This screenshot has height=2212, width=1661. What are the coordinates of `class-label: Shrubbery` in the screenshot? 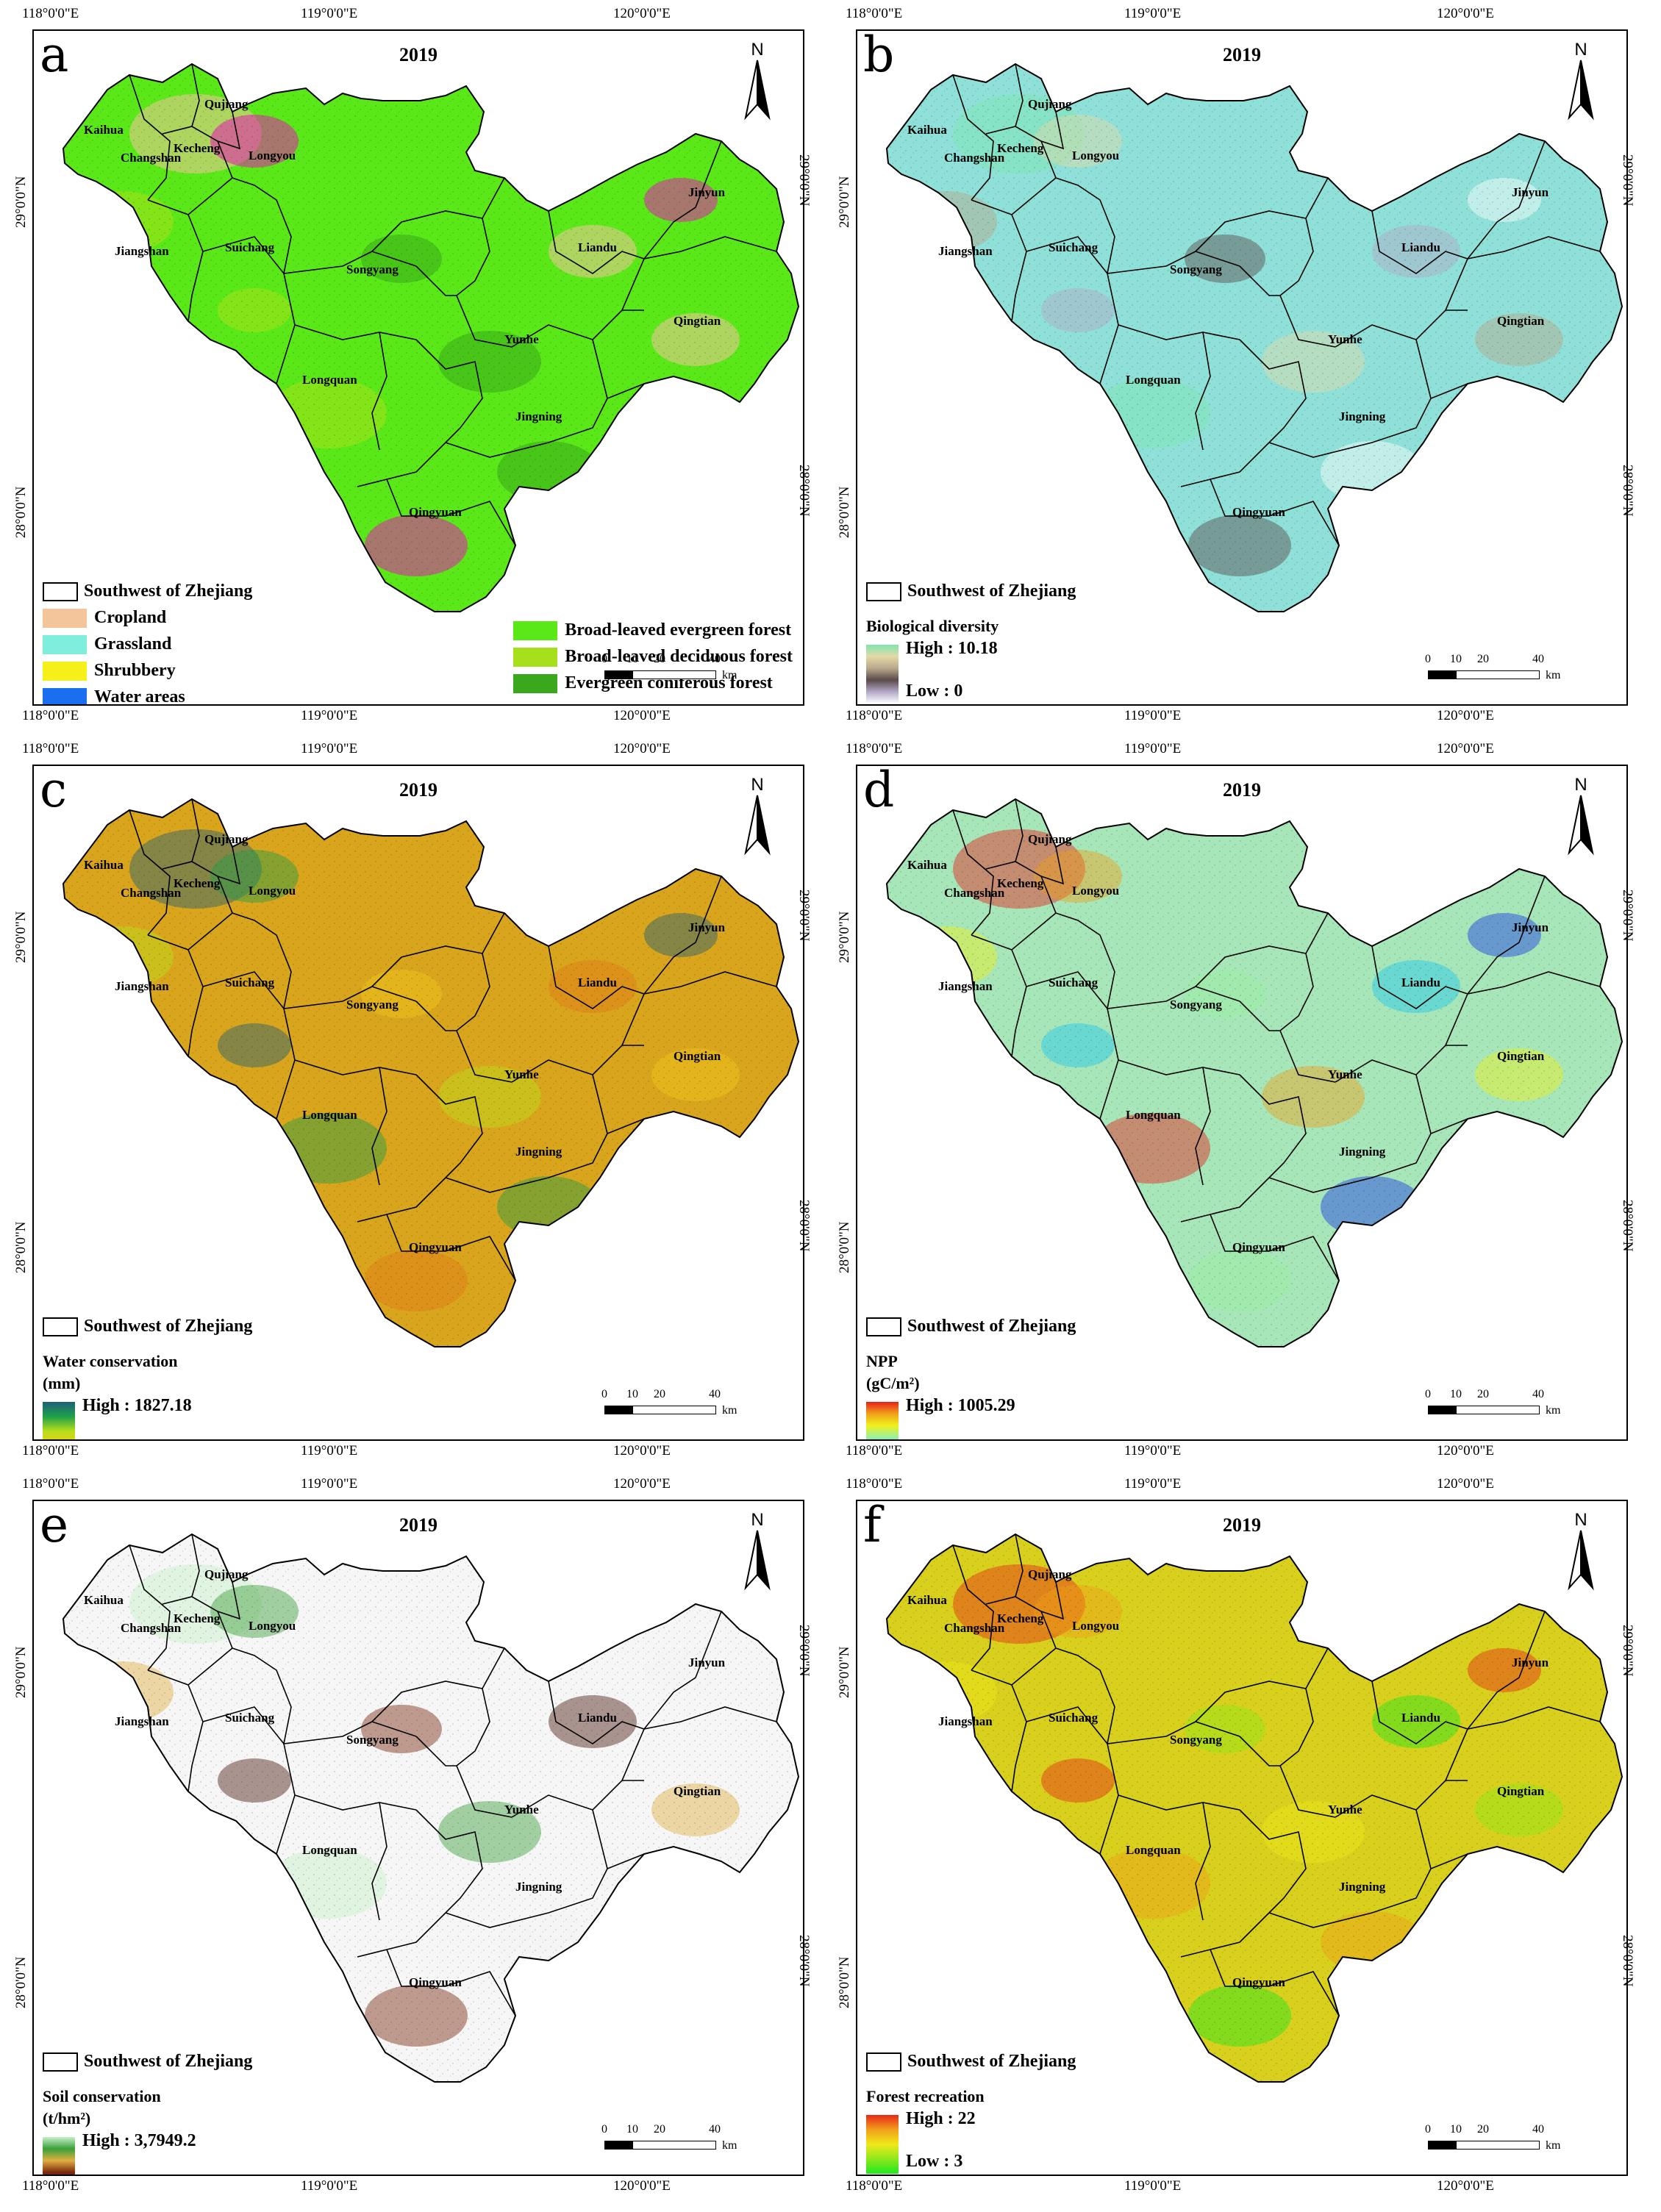 It's located at (135, 670).